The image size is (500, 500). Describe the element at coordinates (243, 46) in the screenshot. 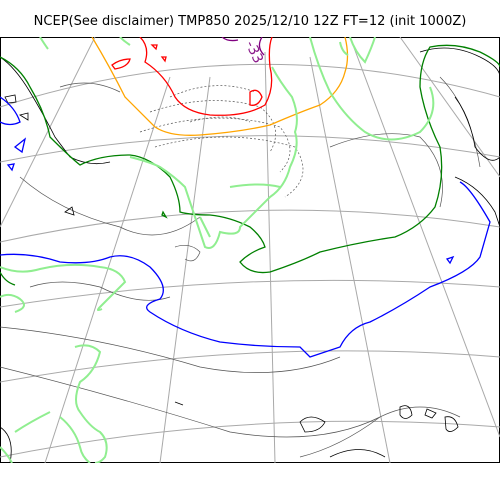

I see `isotherm-minus33C` at that location.